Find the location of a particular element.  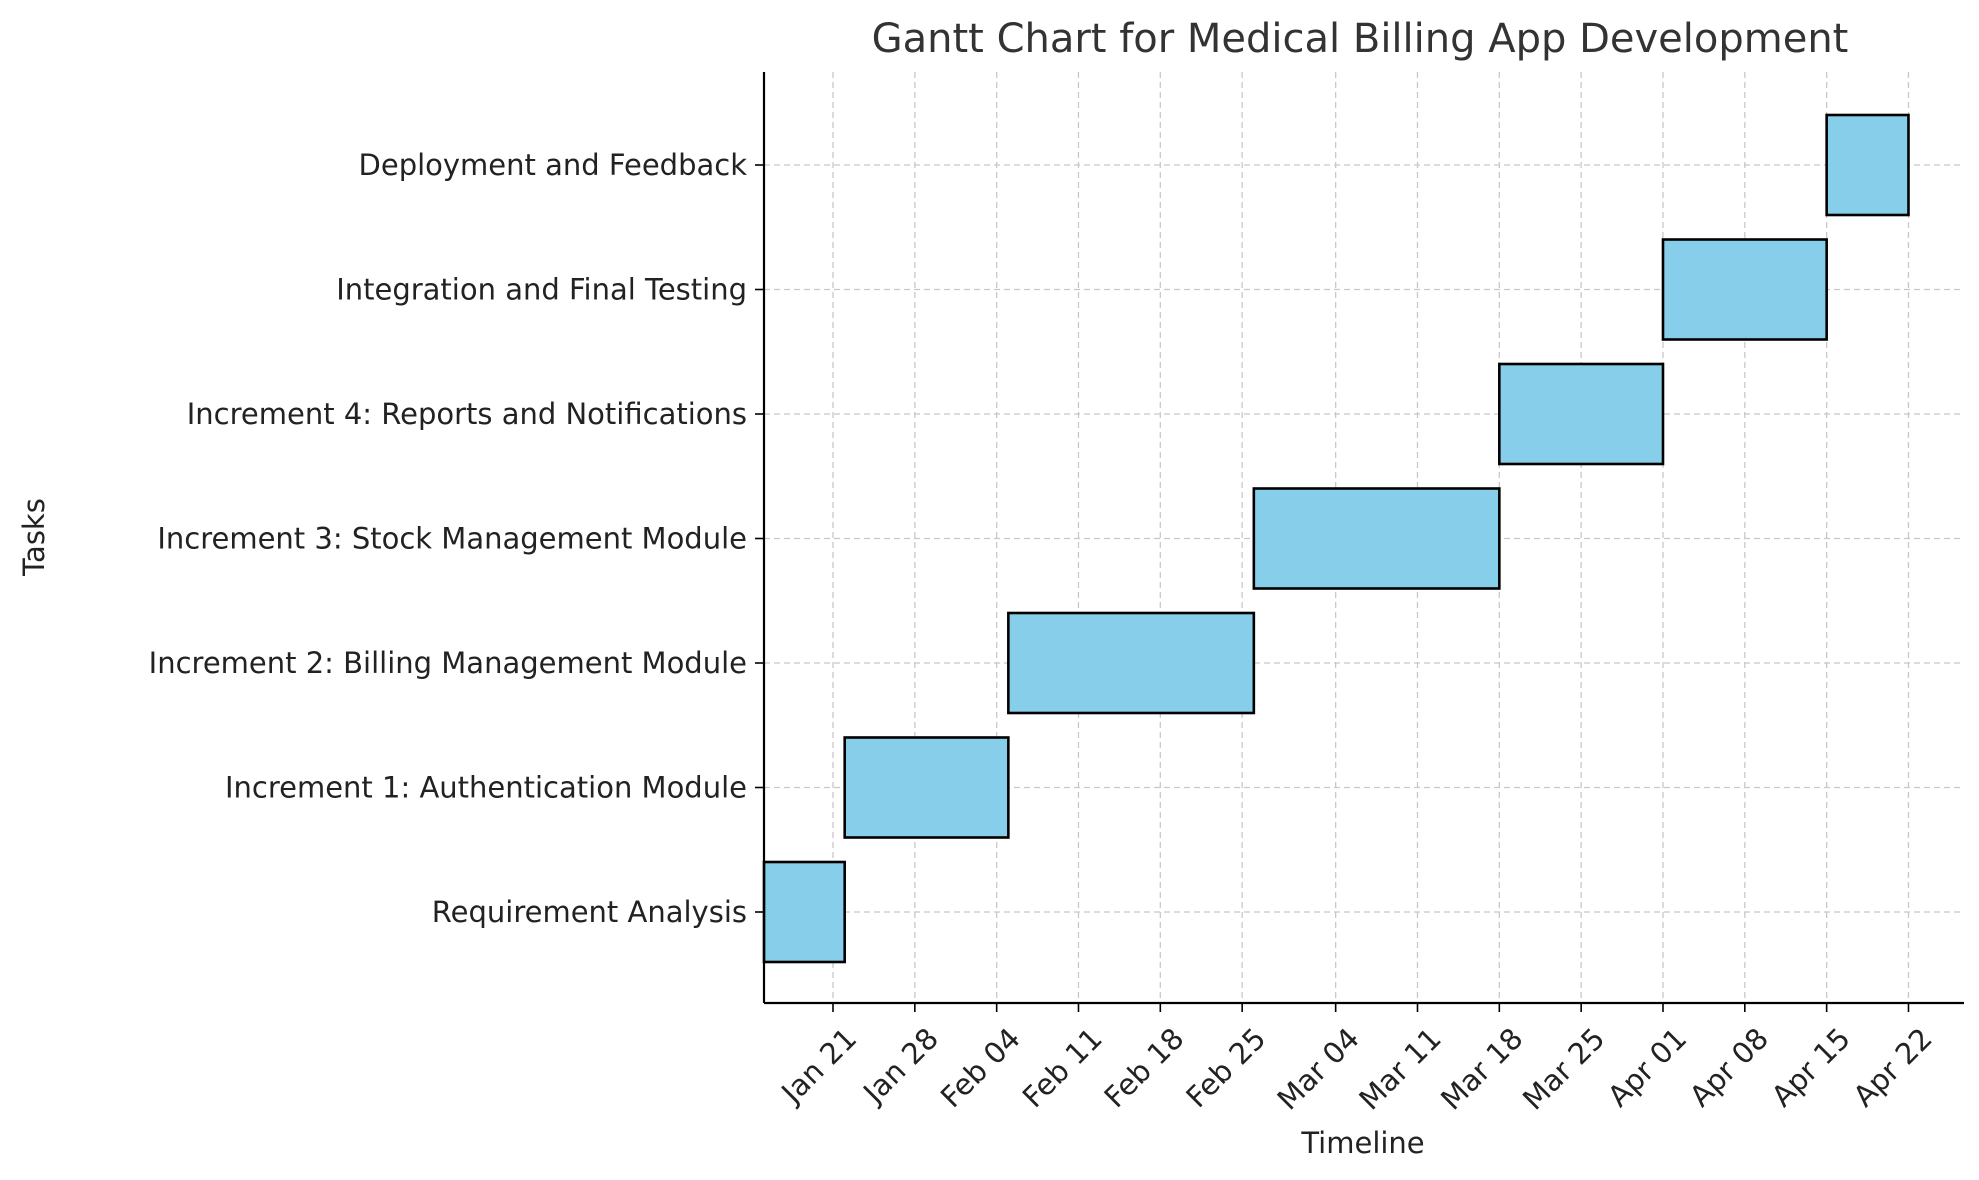

y-axis-label: Tasks is located at coordinates (34, 537).